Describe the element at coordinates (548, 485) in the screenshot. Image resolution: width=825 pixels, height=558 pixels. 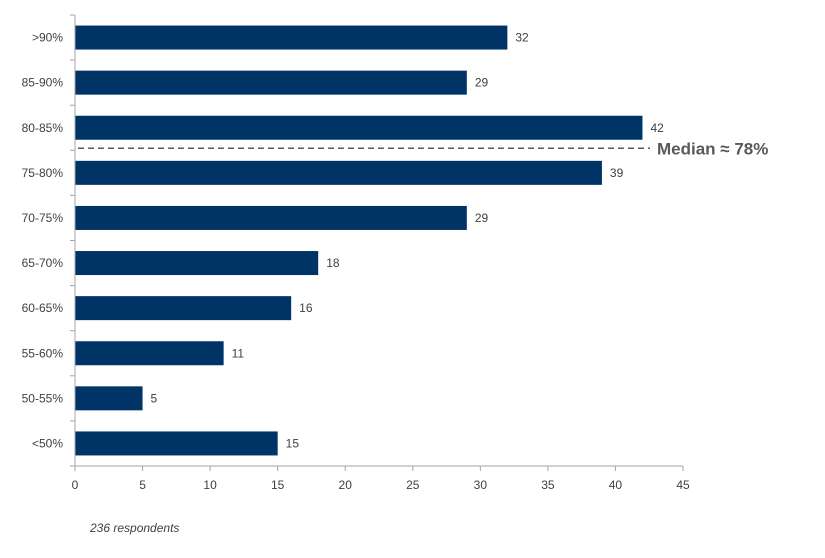
I see `x-tick-label: 35` at that location.